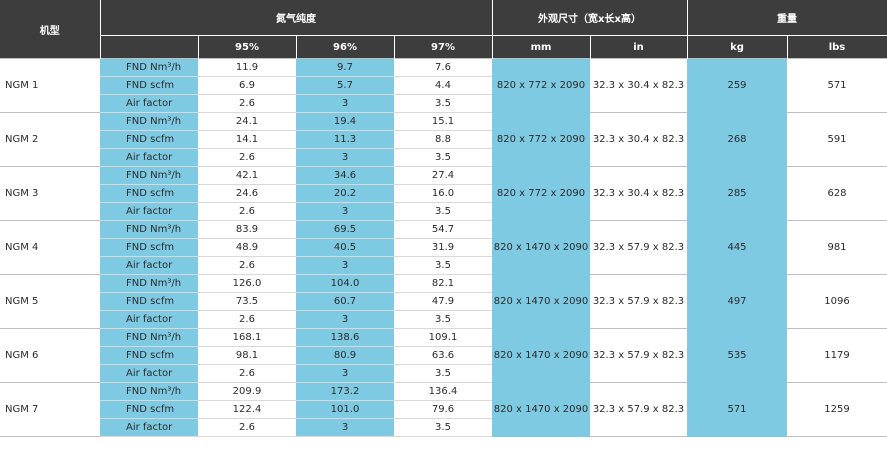 This screenshot has width=887, height=452. I want to click on table-row: FND scfm 98.1 80.9 63.6, so click(443, 355).